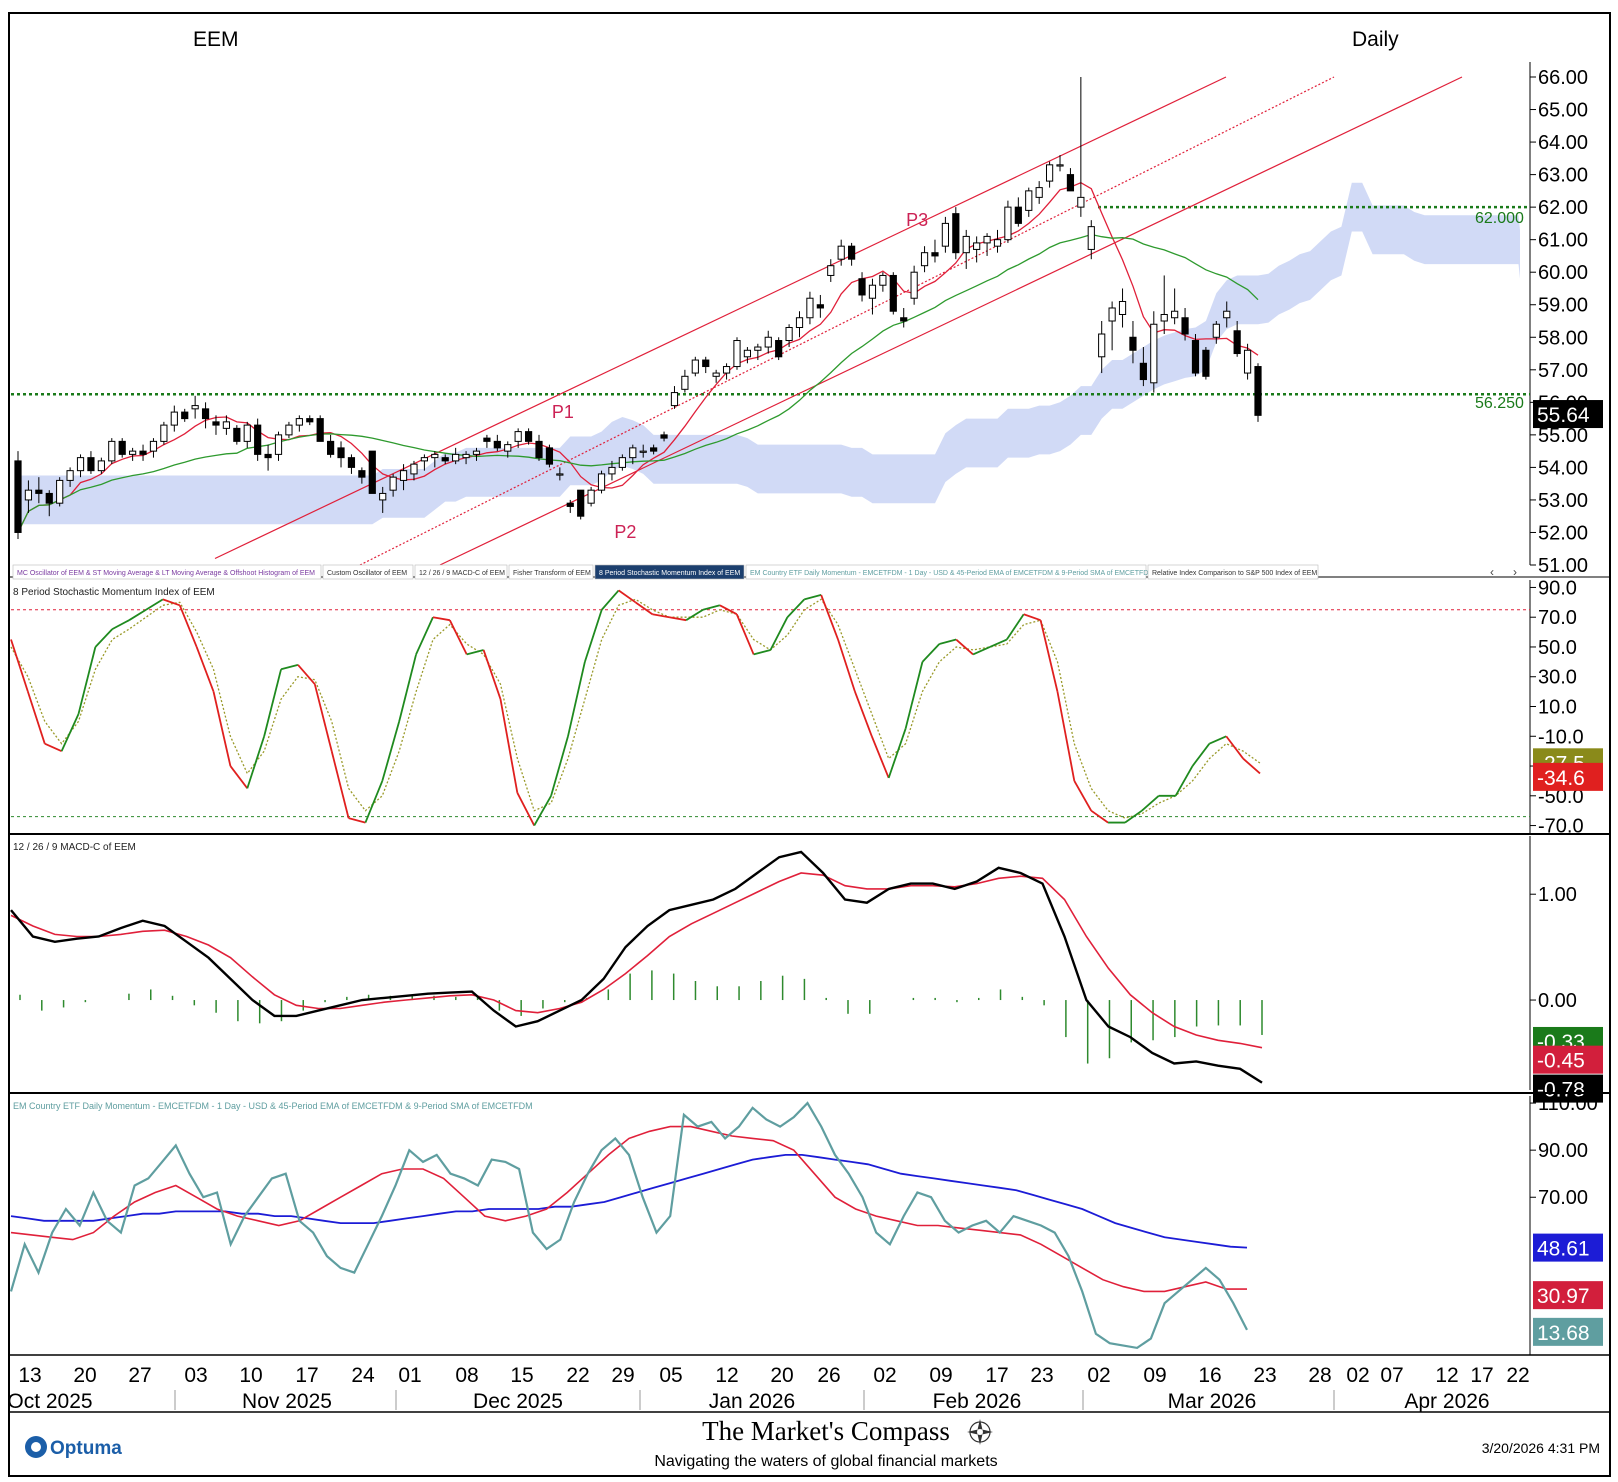 This screenshot has width=1618, height=1482. Describe the element at coordinates (1563, 1249) in the screenshot. I see `ema45-value-label: 48.61` at that location.